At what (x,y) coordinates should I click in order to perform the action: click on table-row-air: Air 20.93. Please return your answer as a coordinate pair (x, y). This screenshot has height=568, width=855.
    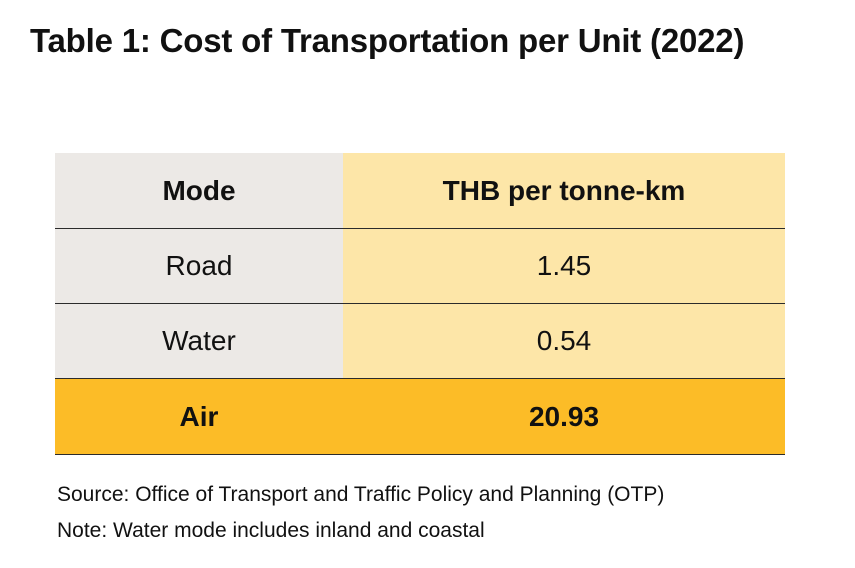
    Looking at the image, I should click on (420, 416).